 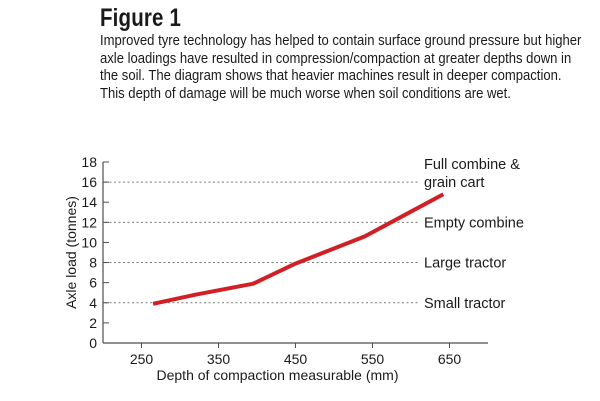 I want to click on x-tick-label: 550, so click(x=373, y=359).